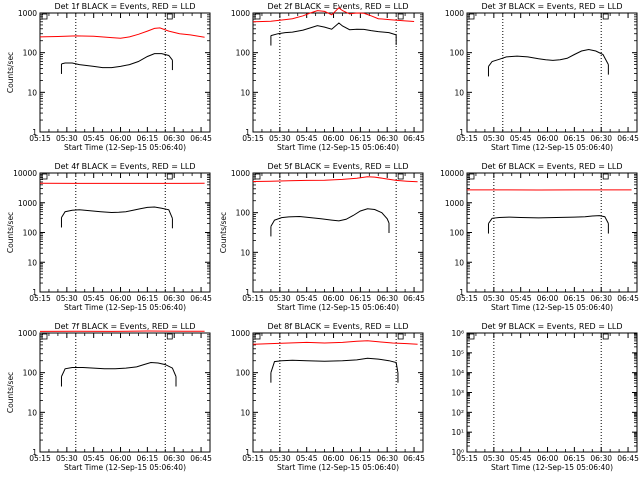  What do you see at coordinates (457, 452) in the screenshot?
I see `y-tick-label: 10⁰` at bounding box center [457, 452].